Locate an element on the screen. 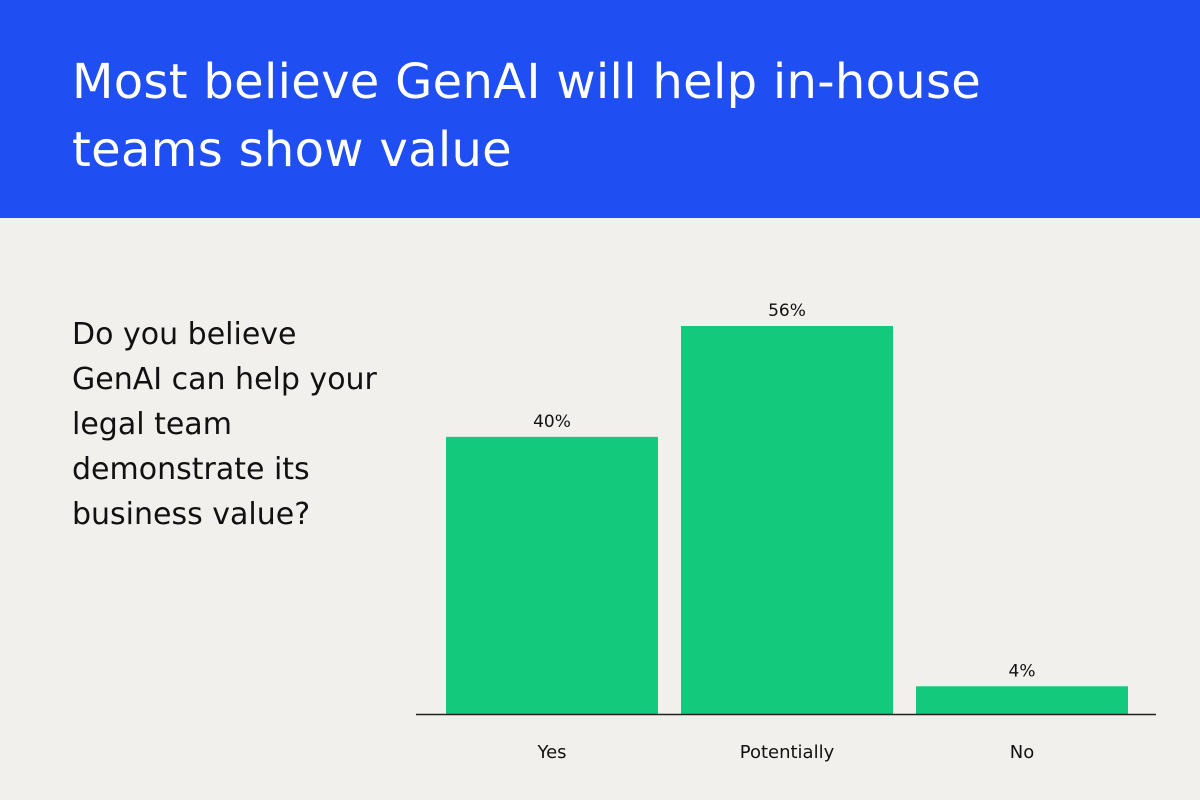  value-label-no: 4% is located at coordinates (1022, 671).